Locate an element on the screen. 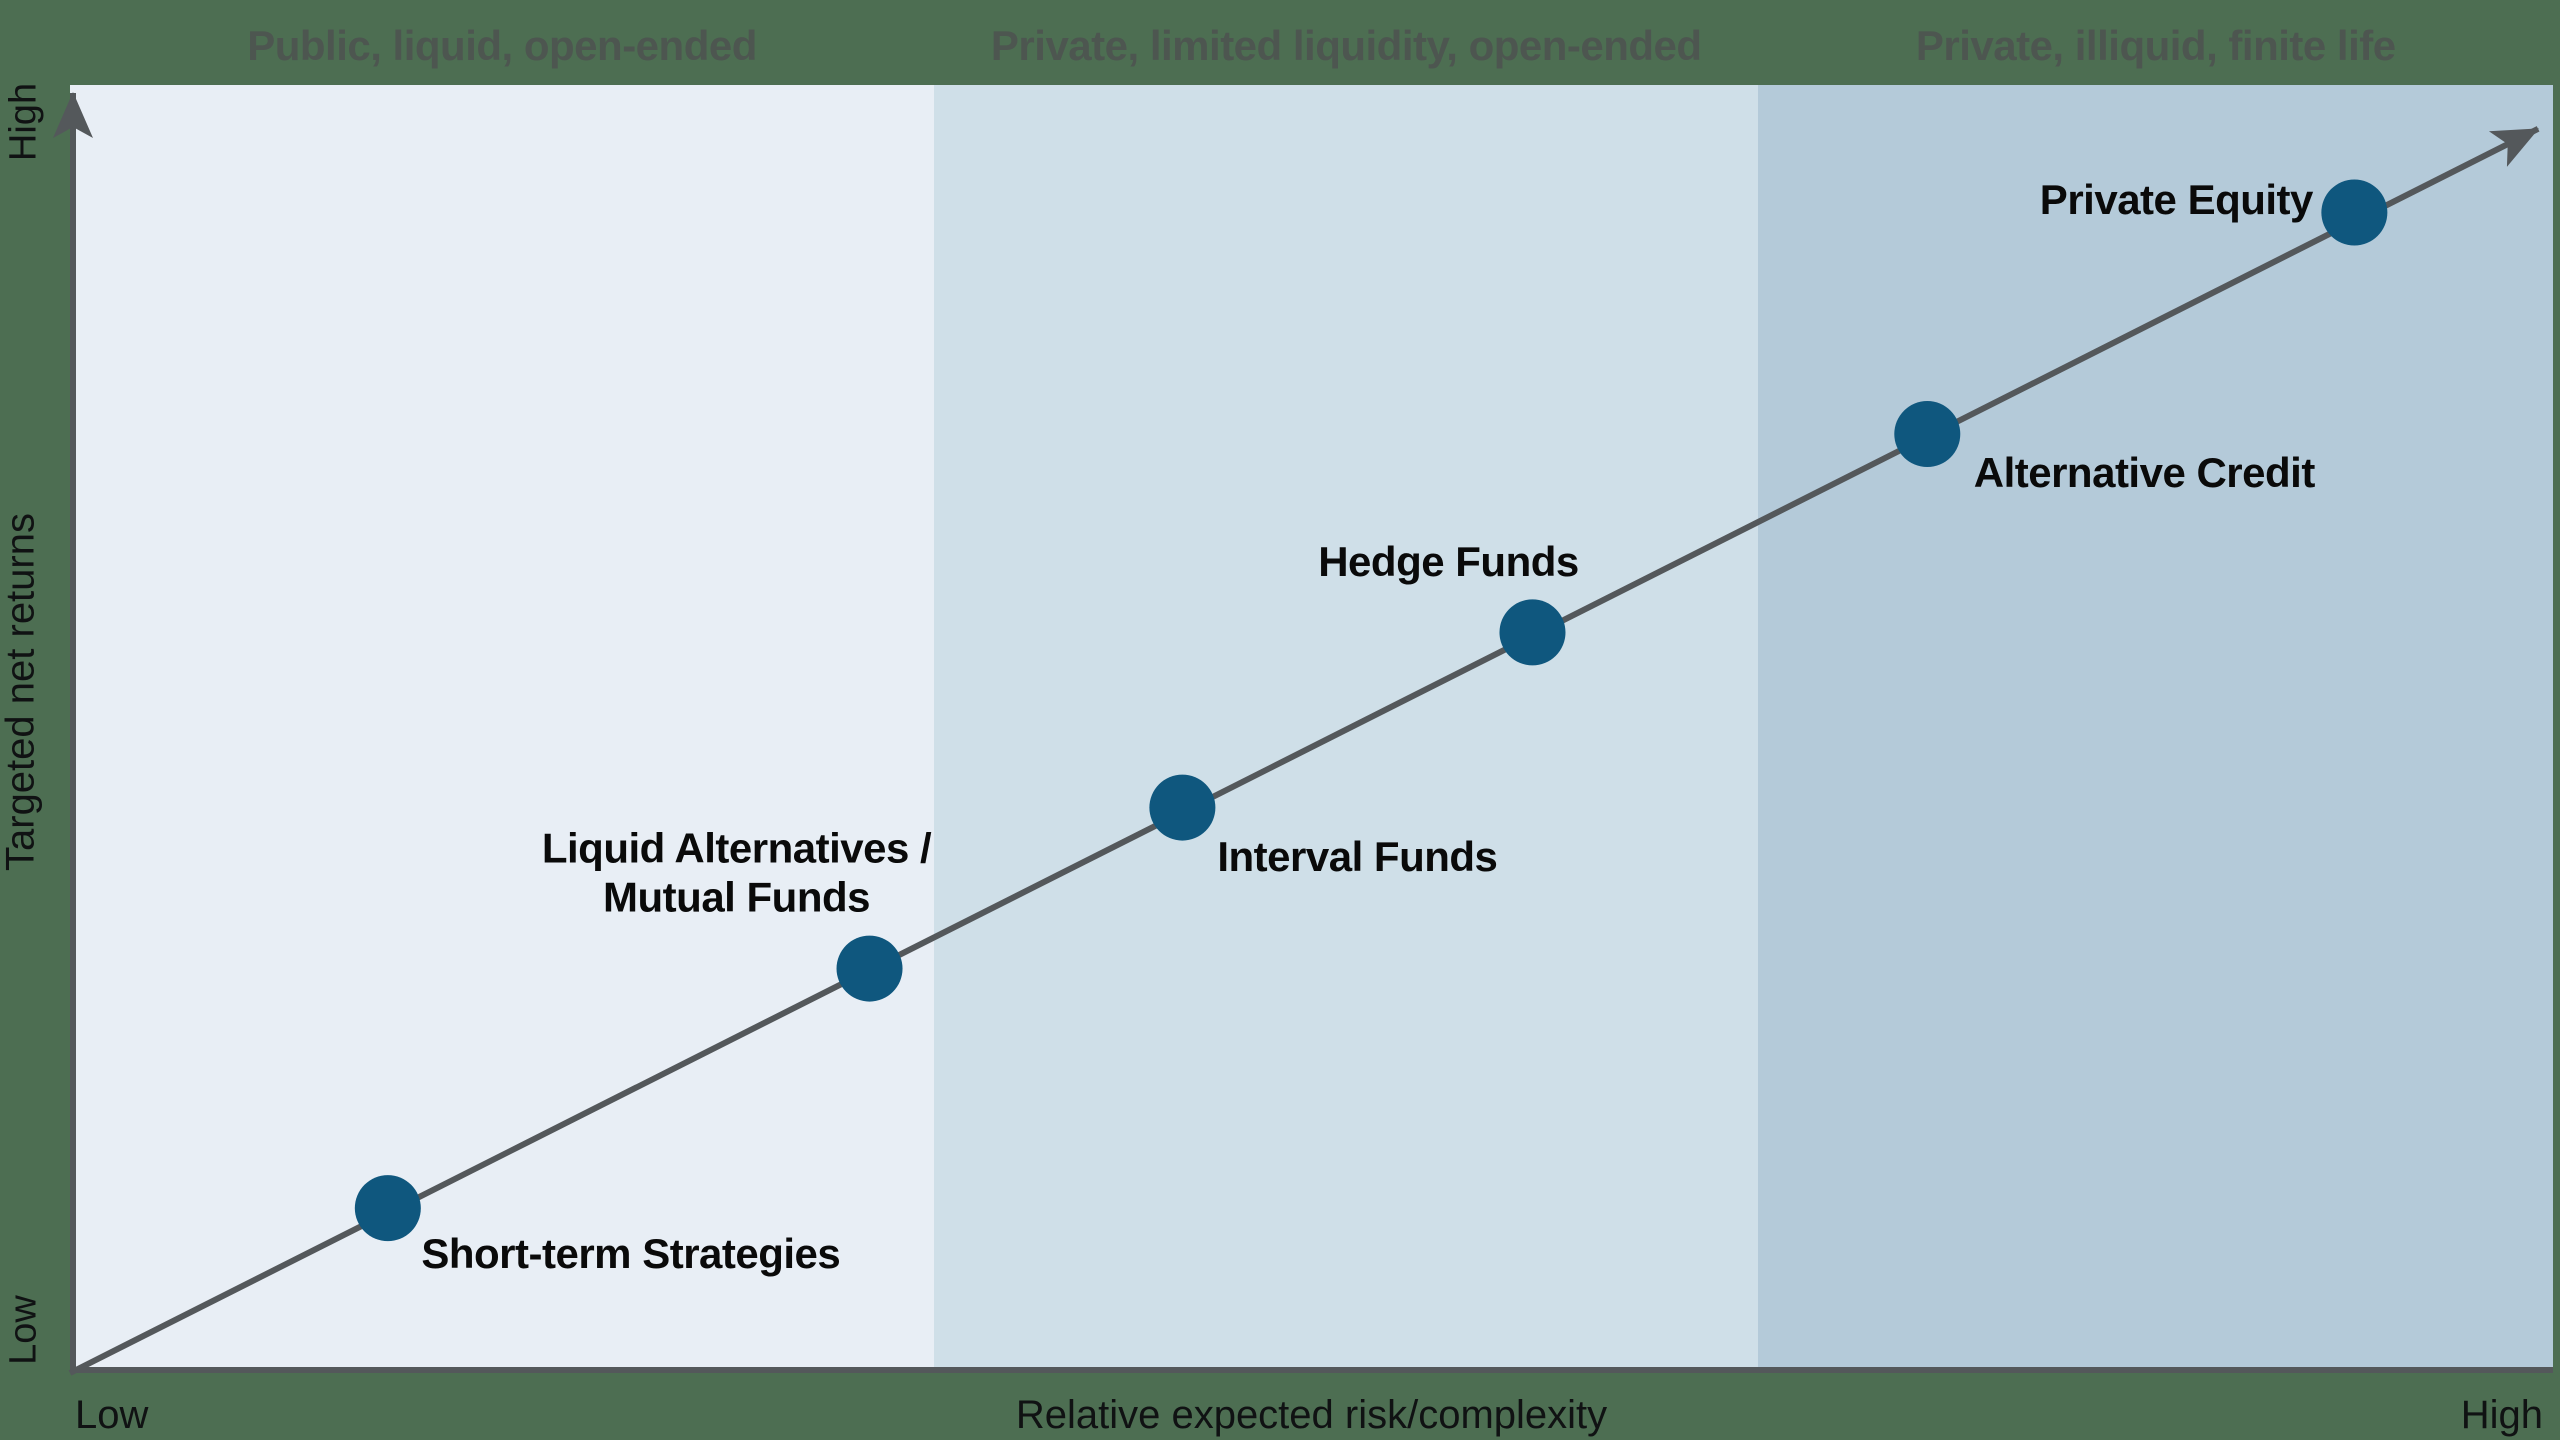  data-point-label-3: Hedge Funds is located at coordinates (1448, 562).